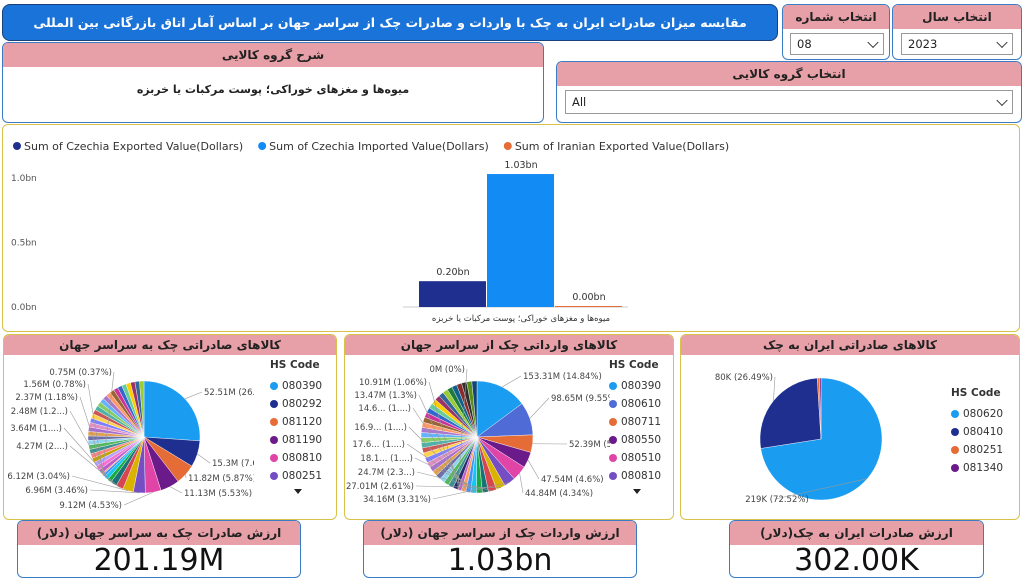 This screenshot has height=580, width=1024. What do you see at coordinates (856, 533) in the screenshot?
I see `kpi-label: ارزش صادرات ایران به چک(دلار)` at bounding box center [856, 533].